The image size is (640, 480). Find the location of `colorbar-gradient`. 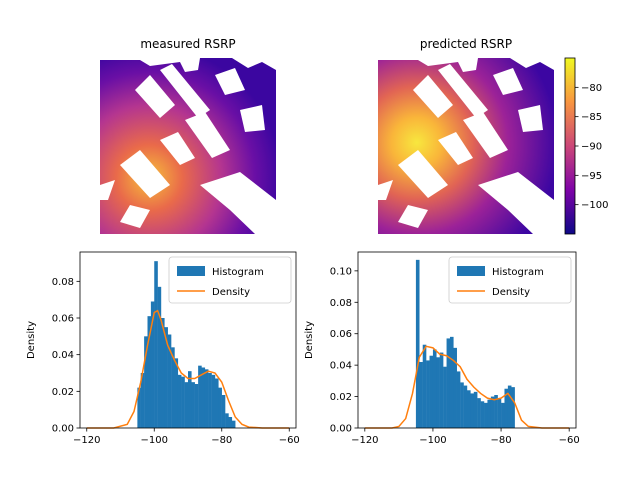

colorbar-gradient is located at coordinates (570, 146).